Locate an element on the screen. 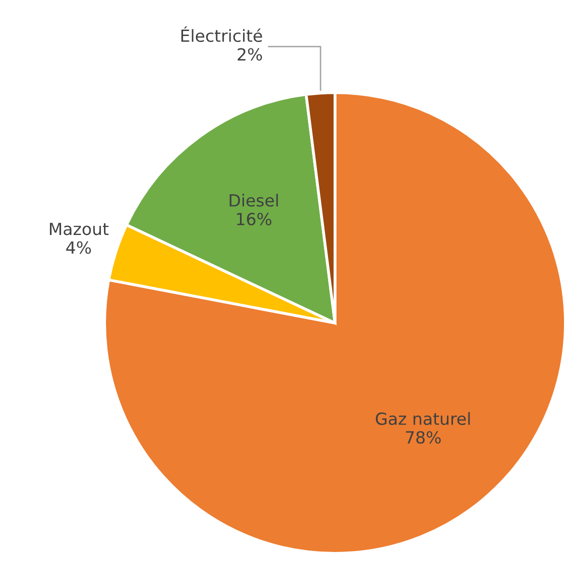 This screenshot has width=580, height=573. data-label: 16% is located at coordinates (254, 219).